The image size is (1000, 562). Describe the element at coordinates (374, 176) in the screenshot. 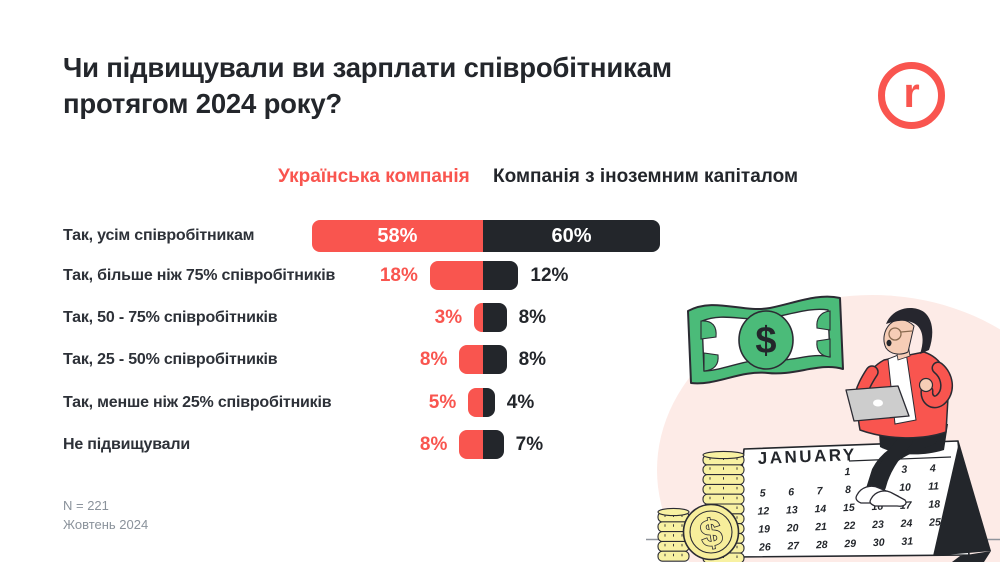

I see `legend-ukrainian-company: Українська компанія` at that location.